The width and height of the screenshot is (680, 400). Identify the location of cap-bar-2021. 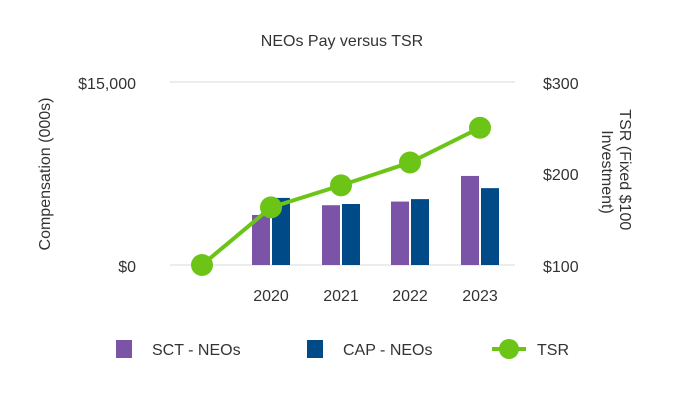
(351, 234).